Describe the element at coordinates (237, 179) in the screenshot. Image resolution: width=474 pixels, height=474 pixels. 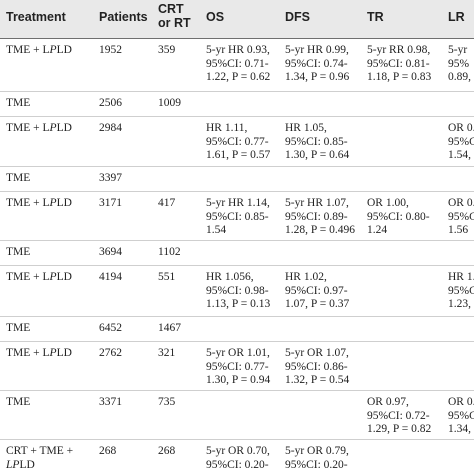
I see `table-row: TME 3397` at that location.